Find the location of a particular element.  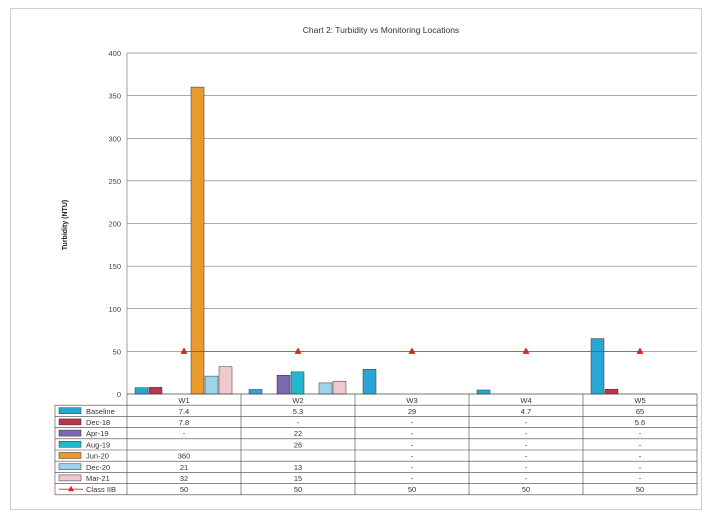

bar-w3-baseline is located at coordinates (369, 382).